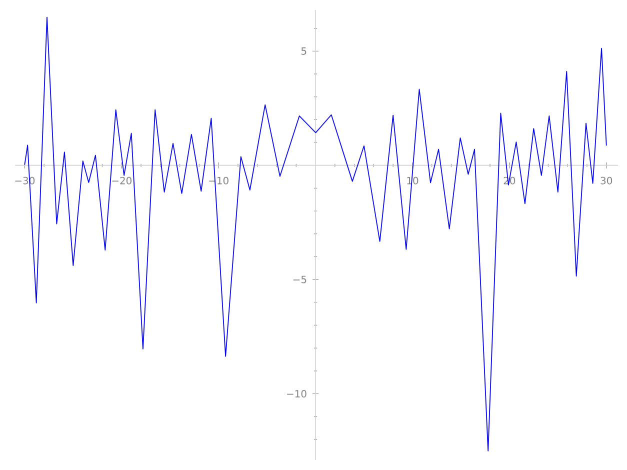 The image size is (627, 470). Describe the element at coordinates (296, 394) in the screenshot. I see `y-tick-label: −10` at that location.